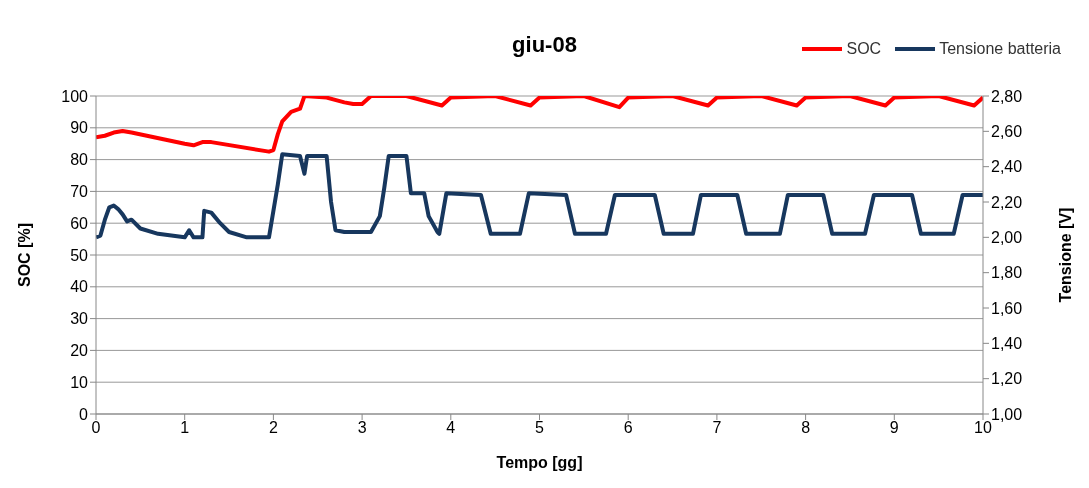 The height and width of the screenshot is (488, 1089). I want to click on y2-tick-label: 2,40, so click(1007, 167).